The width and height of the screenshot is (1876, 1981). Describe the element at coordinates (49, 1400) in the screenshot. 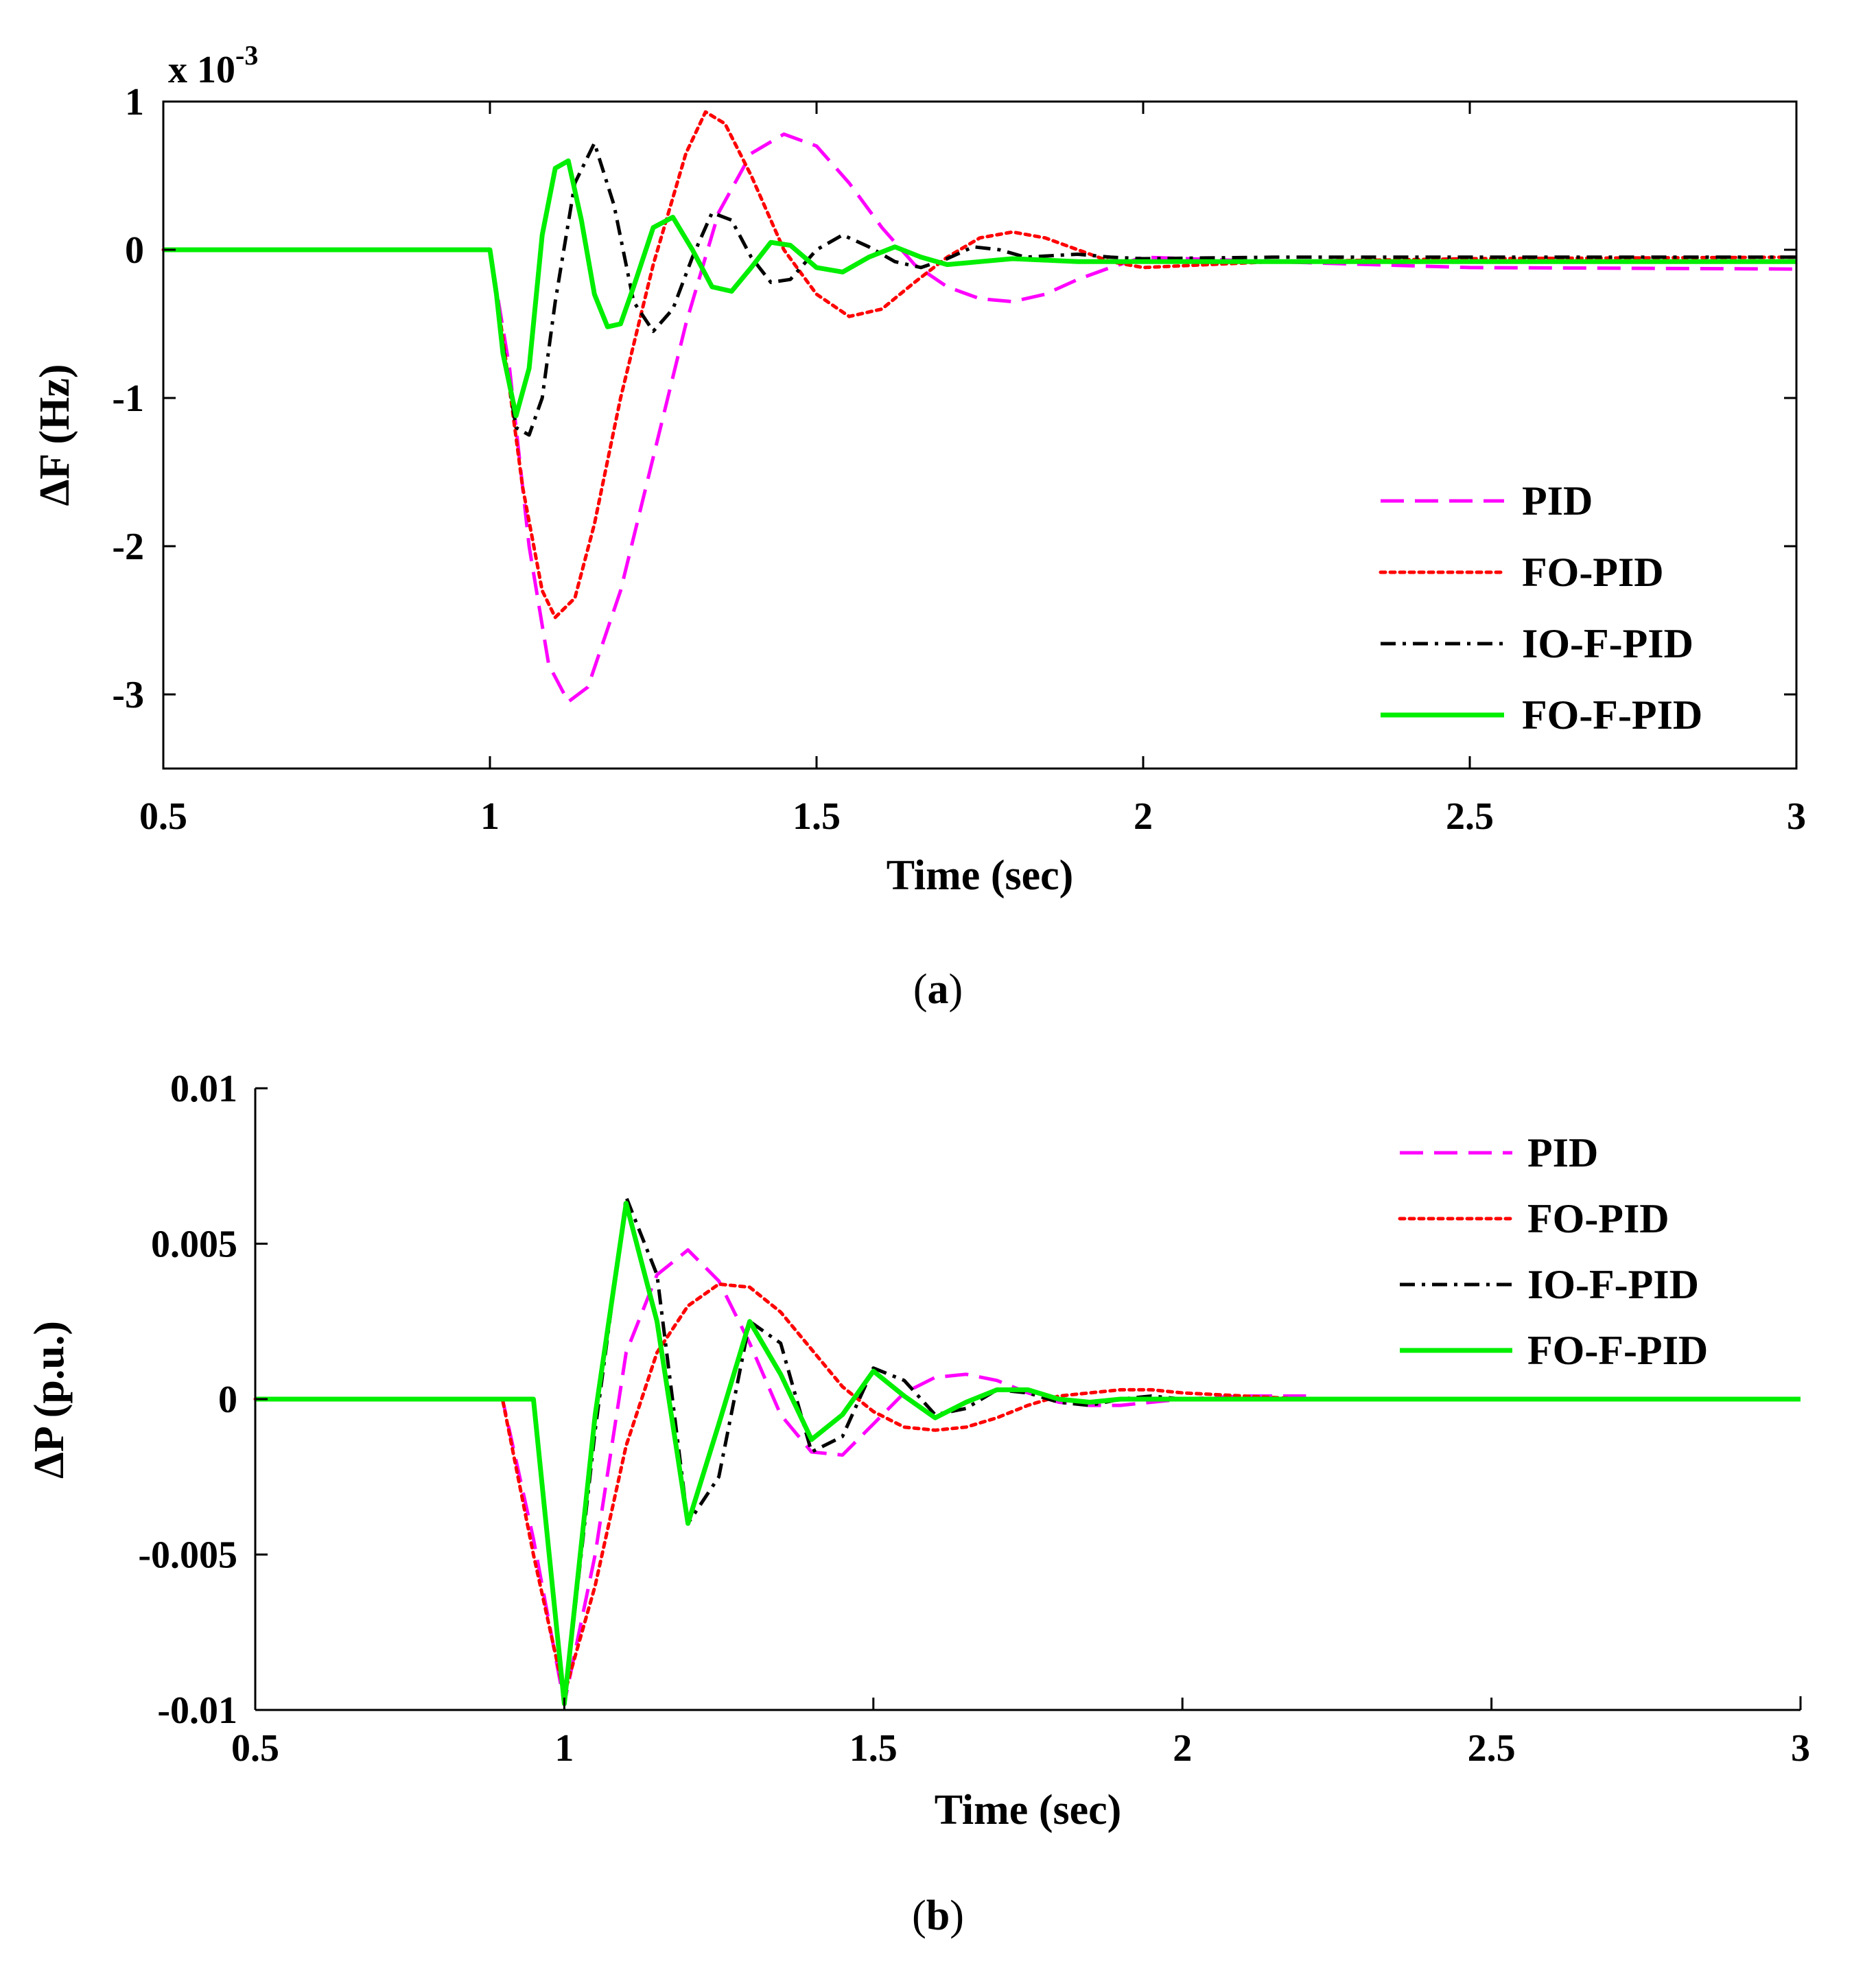

I see `panel-b-ylabel: ΔP (p.u.)` at that location.